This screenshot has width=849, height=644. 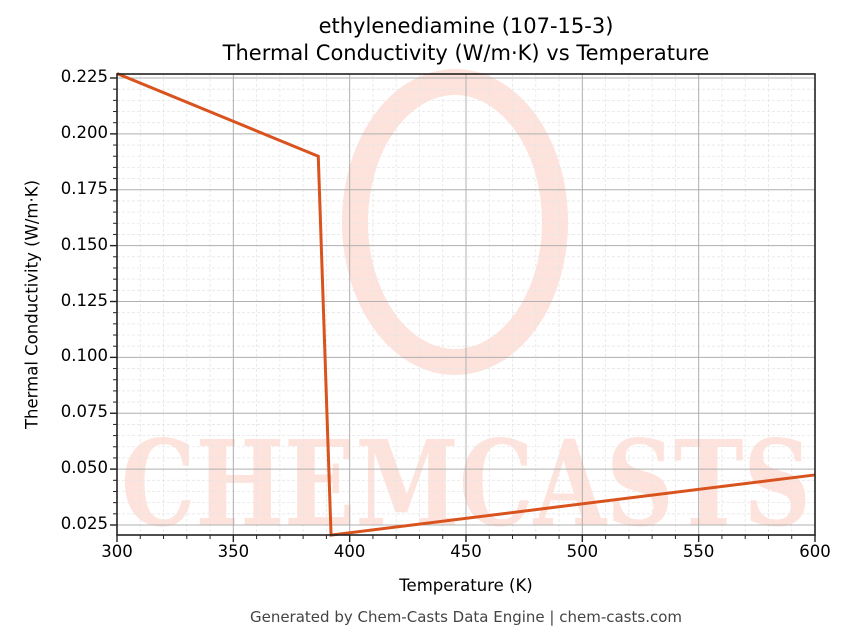 I want to click on y-tick-label: 0.050, so click(x=84, y=468).